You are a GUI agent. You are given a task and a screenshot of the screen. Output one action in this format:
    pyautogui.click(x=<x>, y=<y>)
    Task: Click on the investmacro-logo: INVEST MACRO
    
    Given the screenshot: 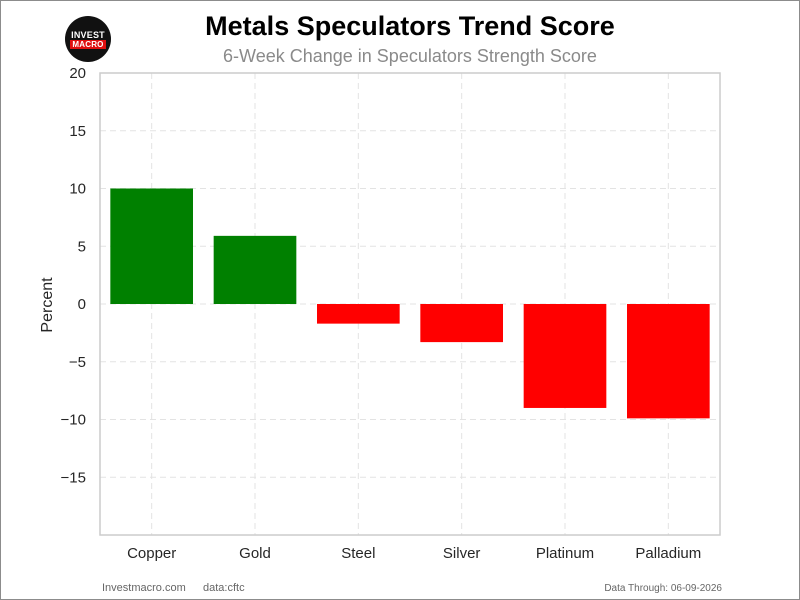 What is the action you would take?
    pyautogui.click(x=88, y=39)
    